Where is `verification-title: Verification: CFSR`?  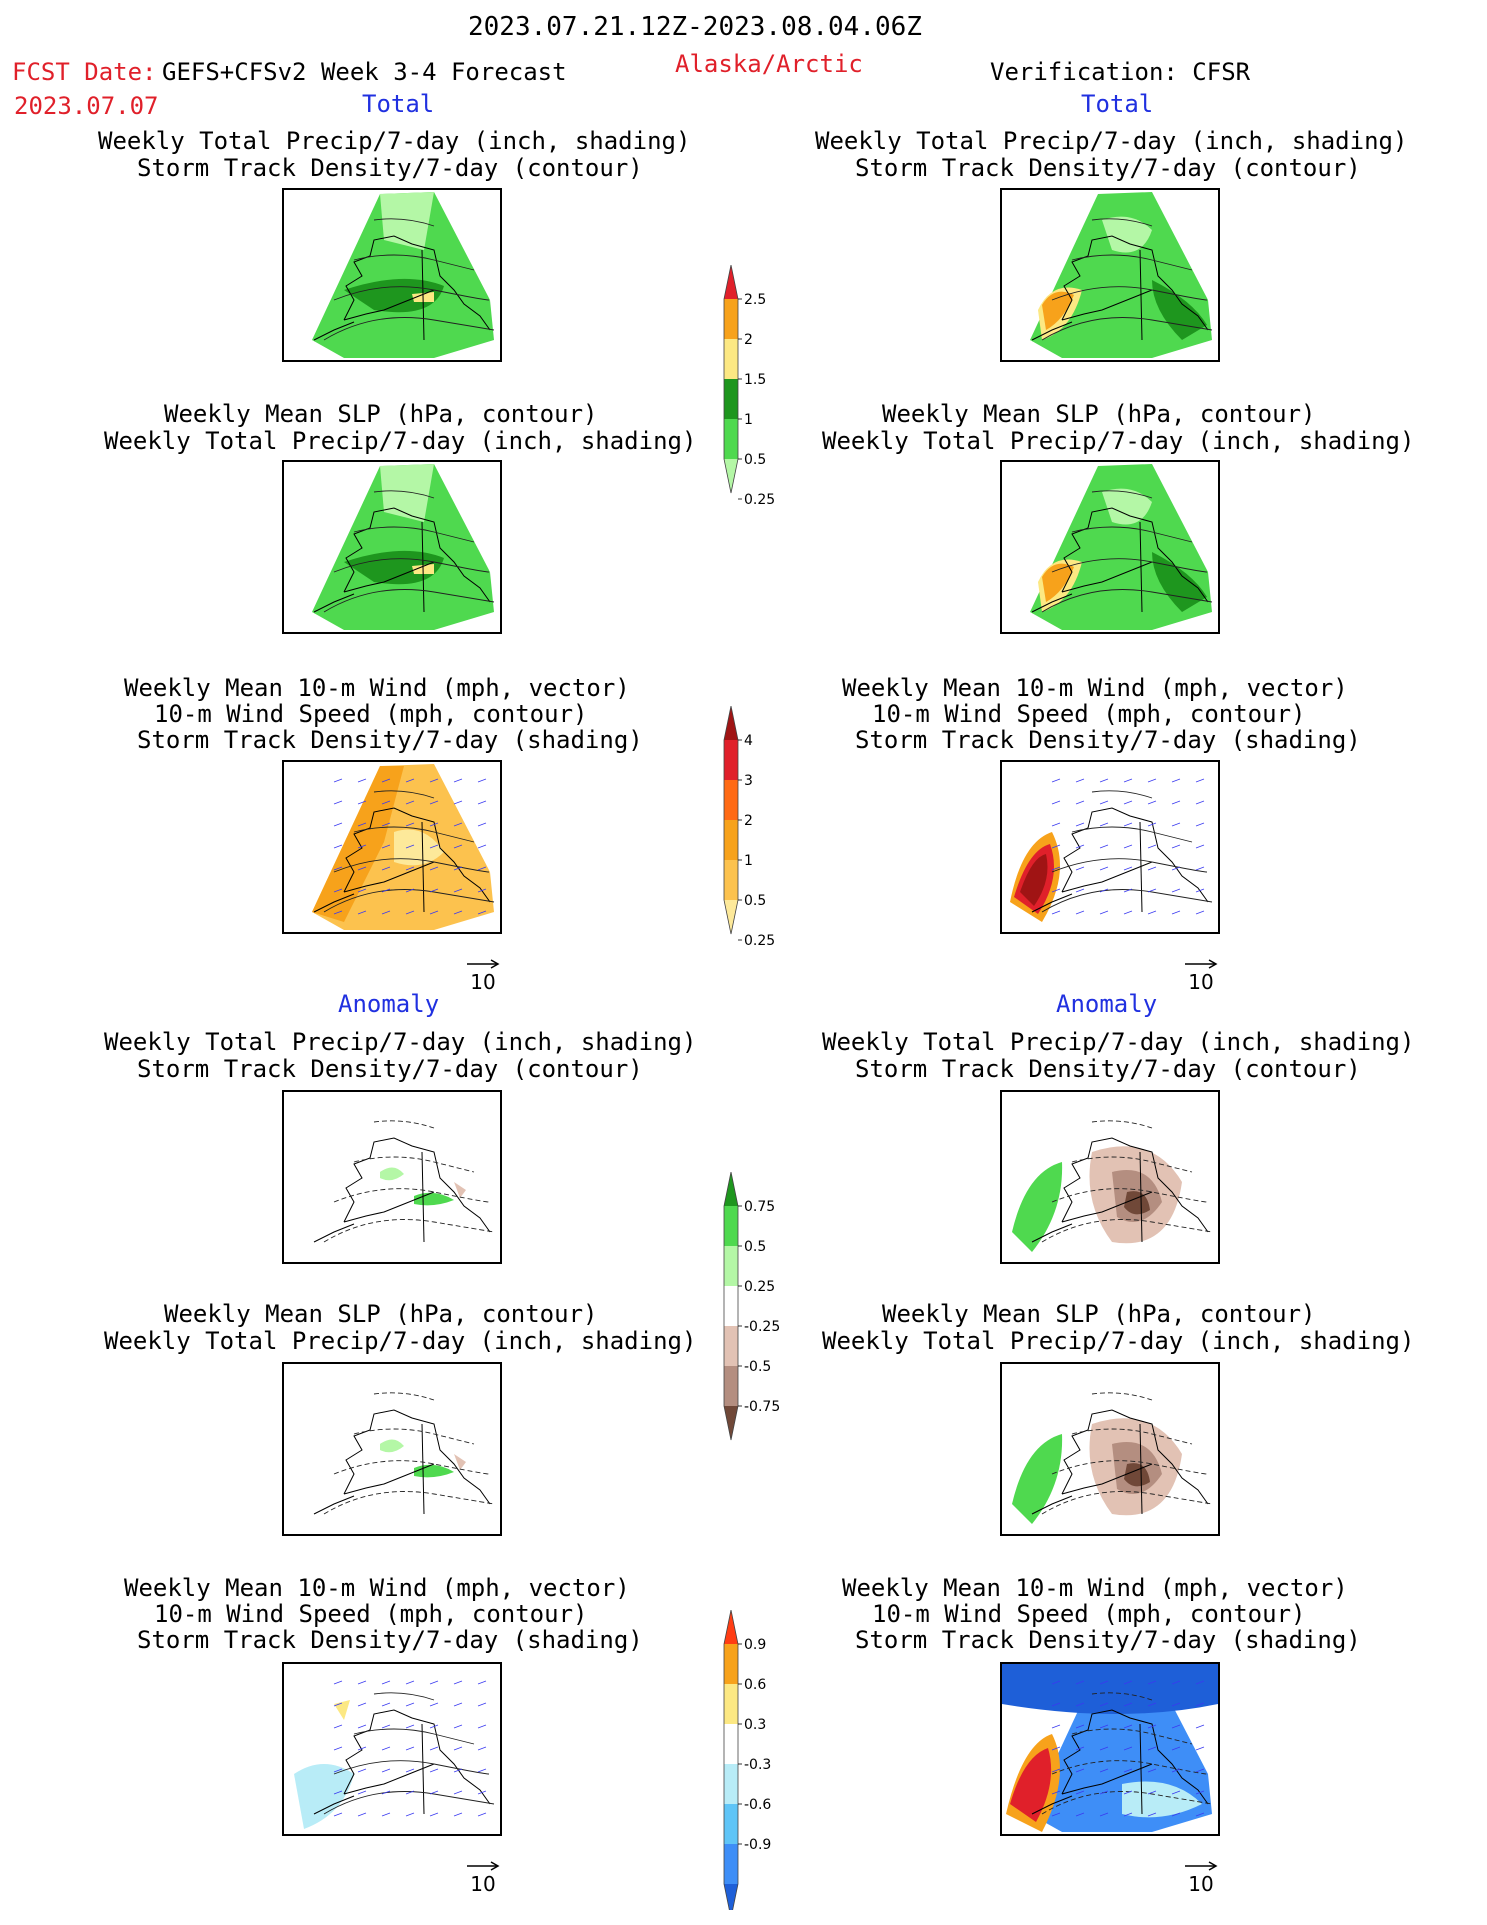
verification-title: Verification: CFSR is located at coordinates (1120, 72).